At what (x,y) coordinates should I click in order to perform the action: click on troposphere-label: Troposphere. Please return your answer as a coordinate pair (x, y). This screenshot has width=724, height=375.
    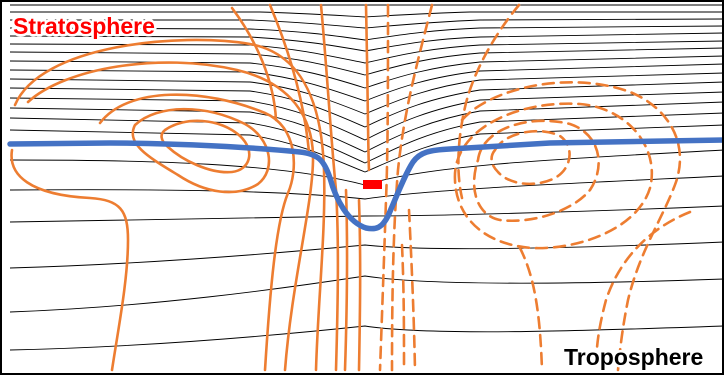
    Looking at the image, I should click on (633, 357).